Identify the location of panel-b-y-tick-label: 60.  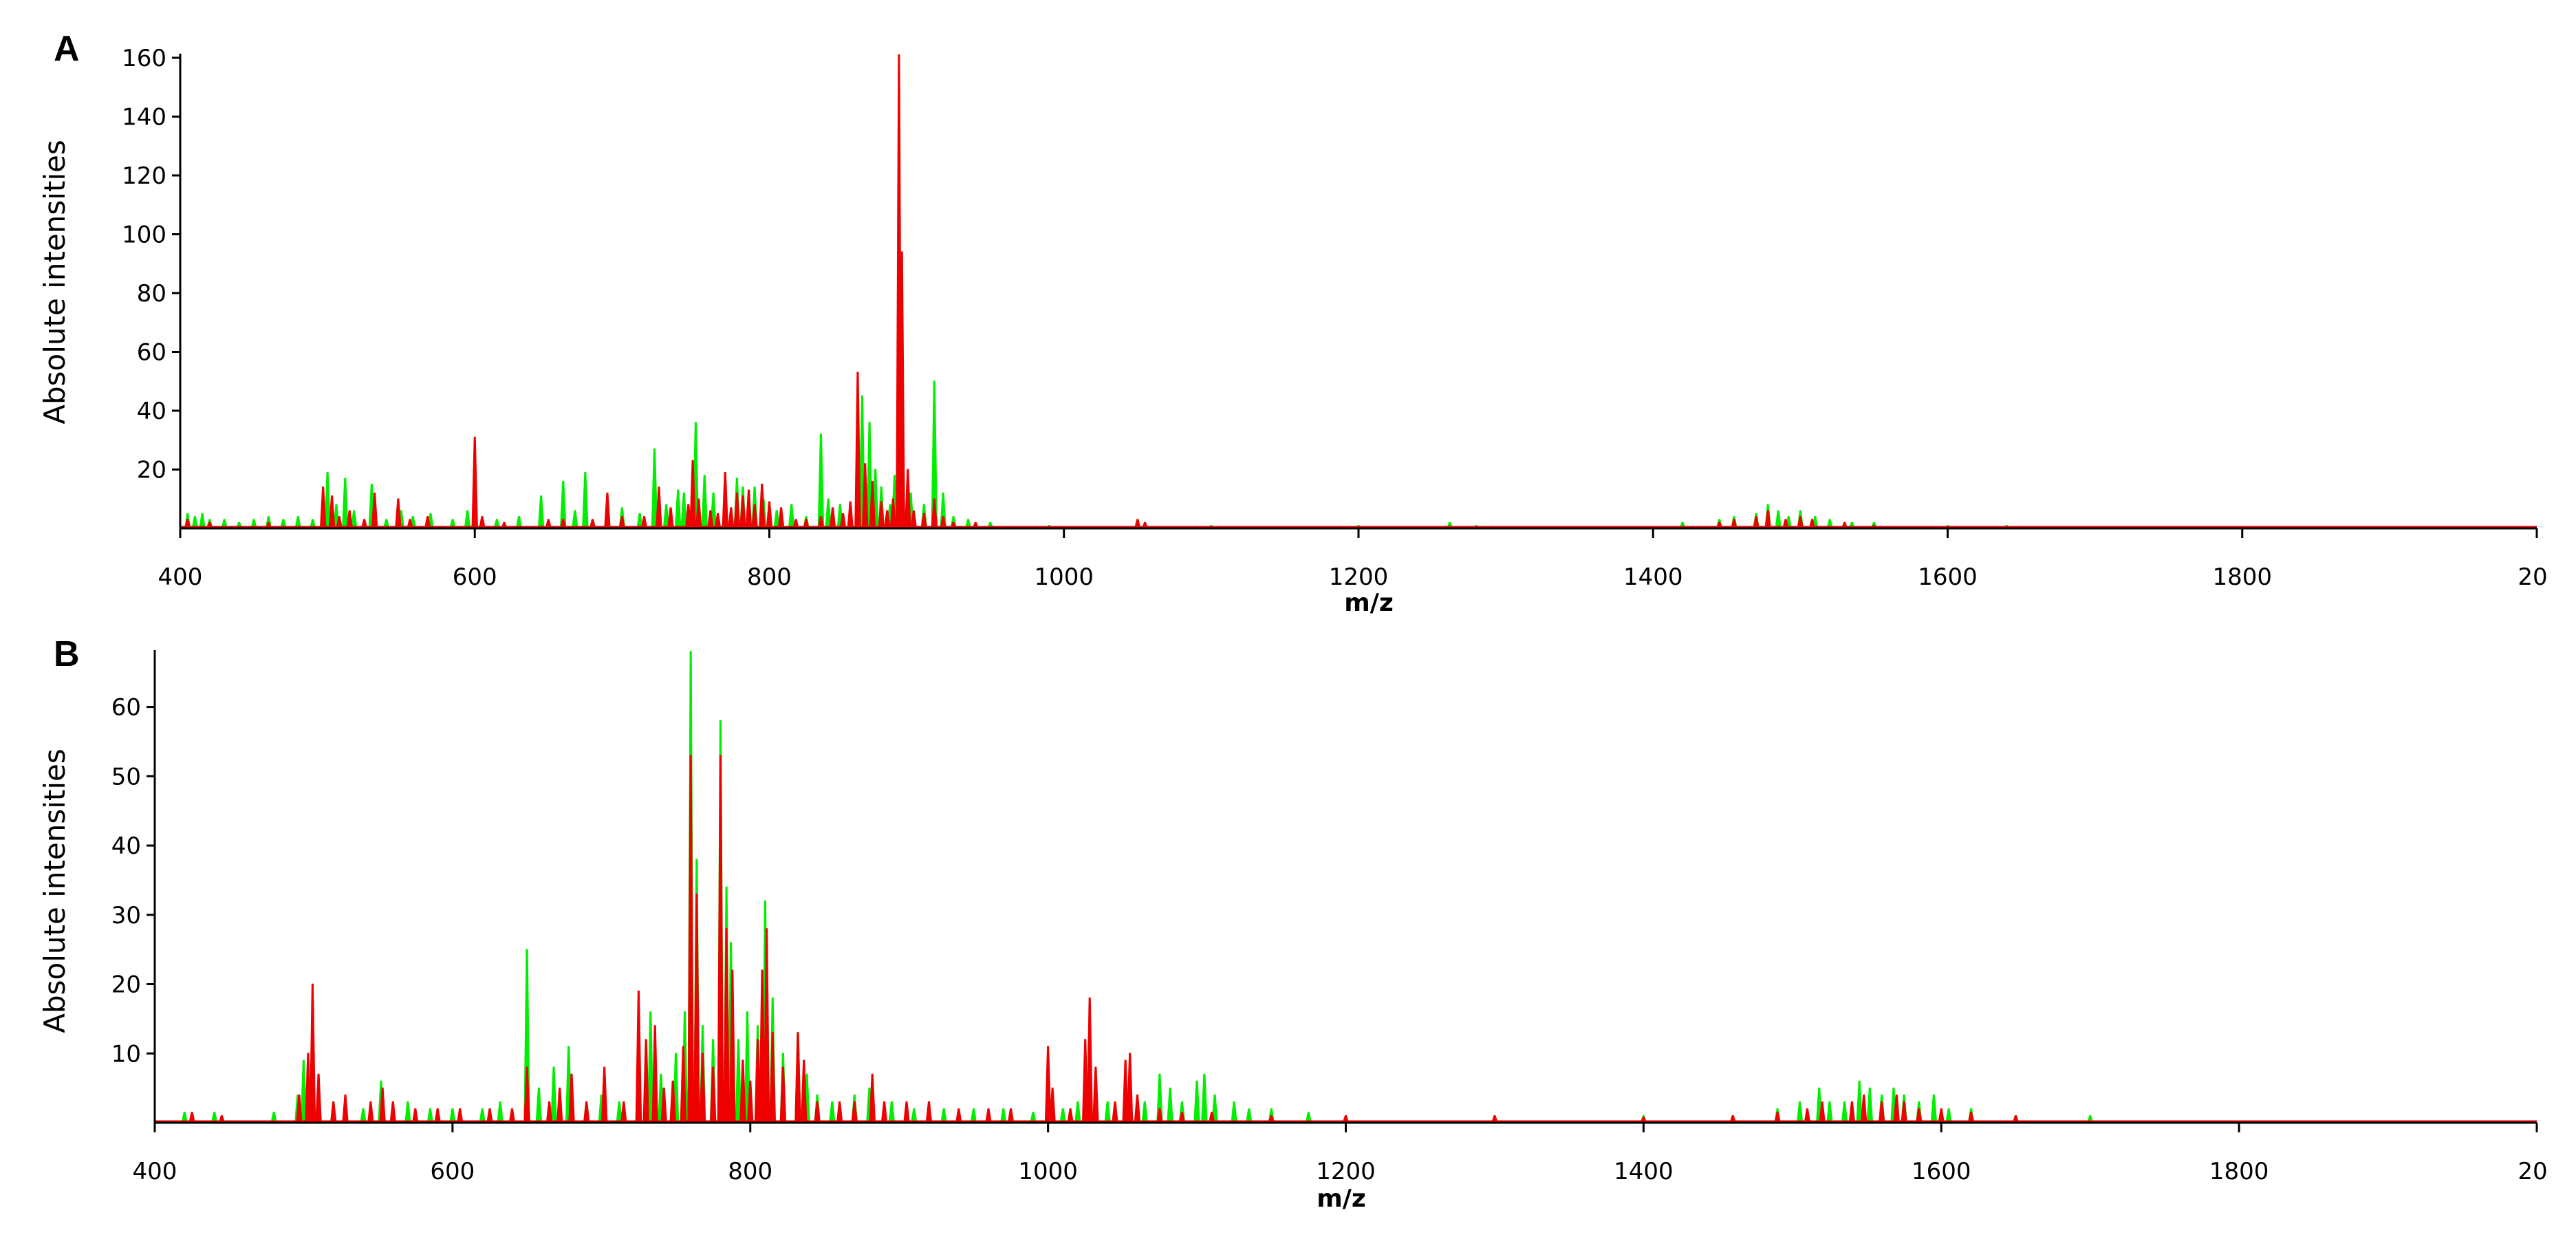
(126, 708).